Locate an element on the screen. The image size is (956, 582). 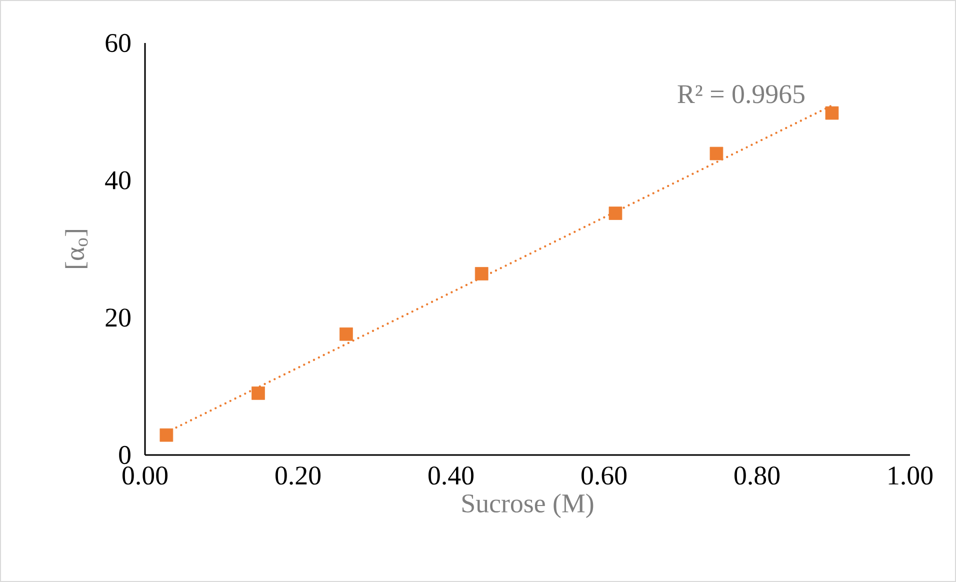
x-tick-label: 0.80 is located at coordinates (757, 475).